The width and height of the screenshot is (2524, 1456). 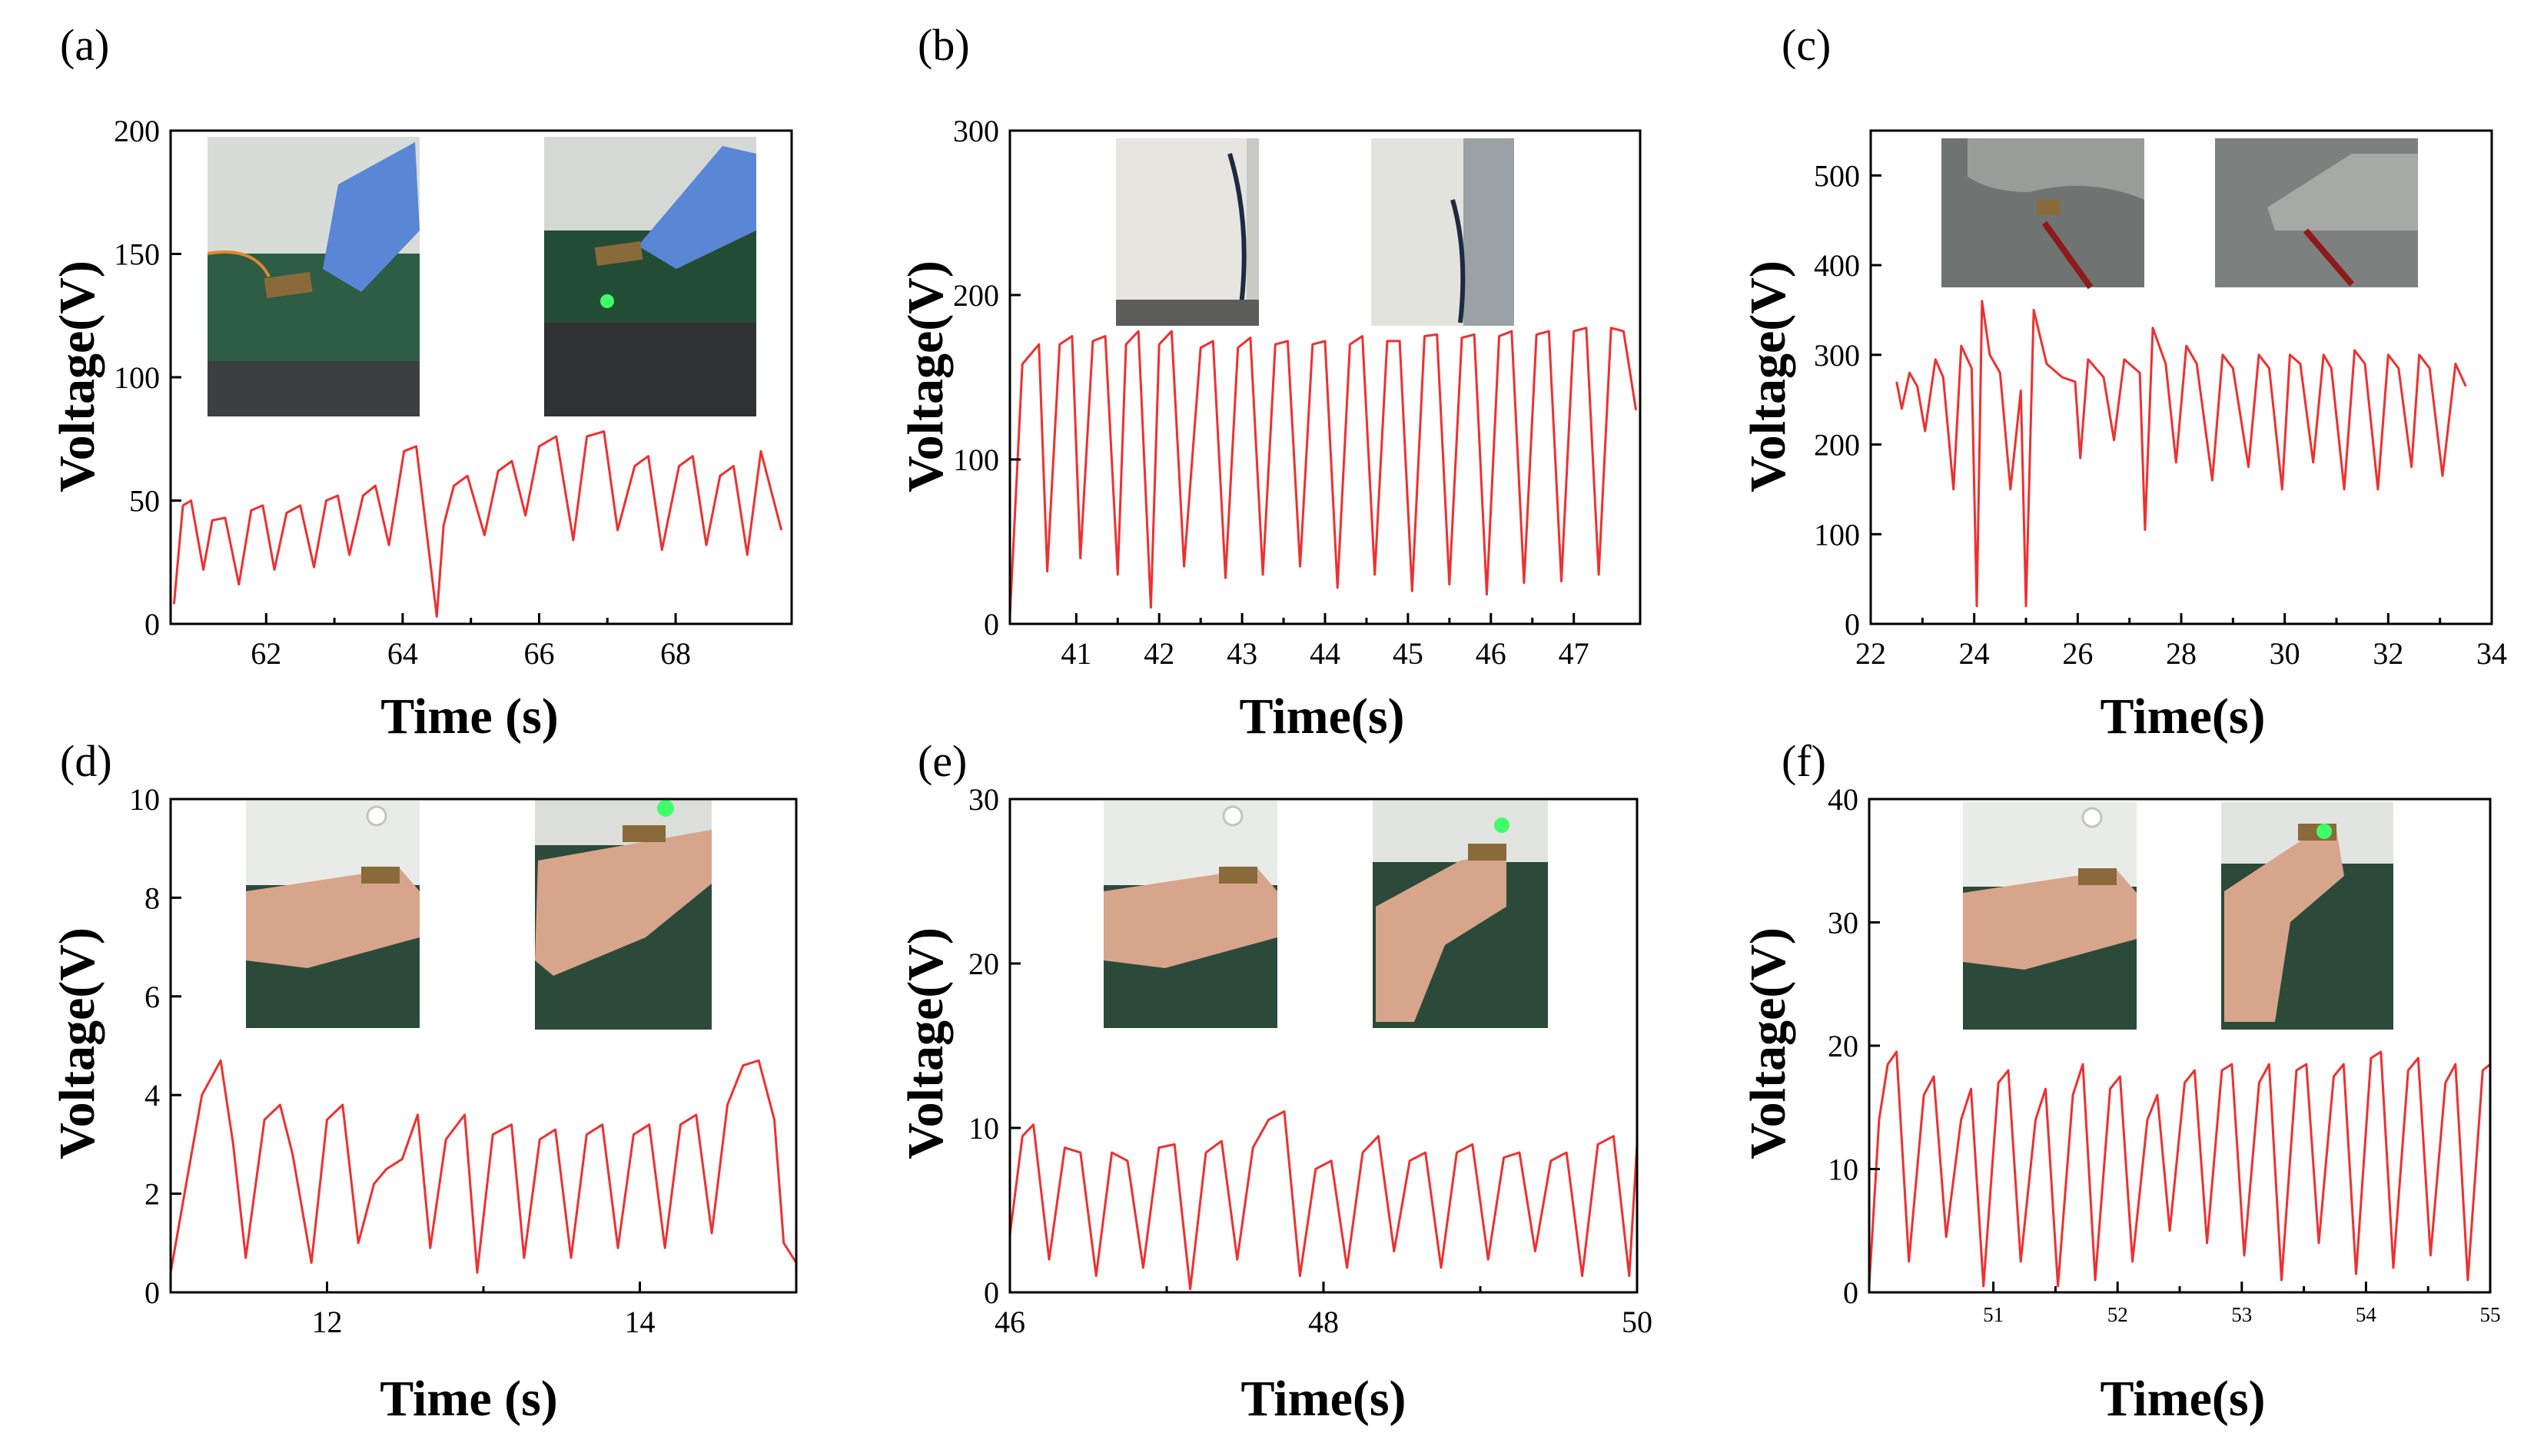 What do you see at coordinates (1870, 653) in the screenshot?
I see `x-tick-label: 22` at bounding box center [1870, 653].